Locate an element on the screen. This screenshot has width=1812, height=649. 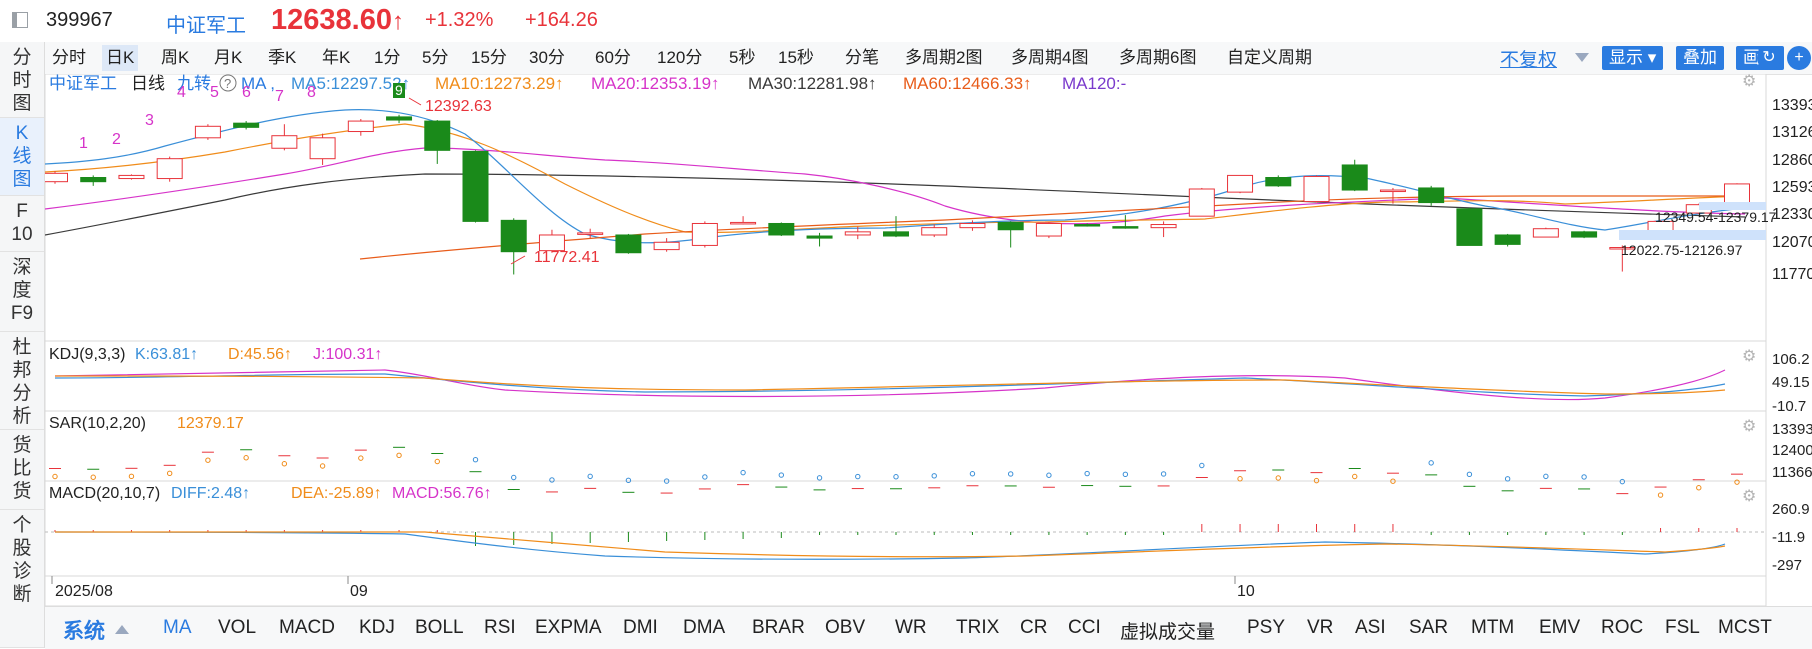
indicator-asi: ASI is located at coordinates (1370, 627).